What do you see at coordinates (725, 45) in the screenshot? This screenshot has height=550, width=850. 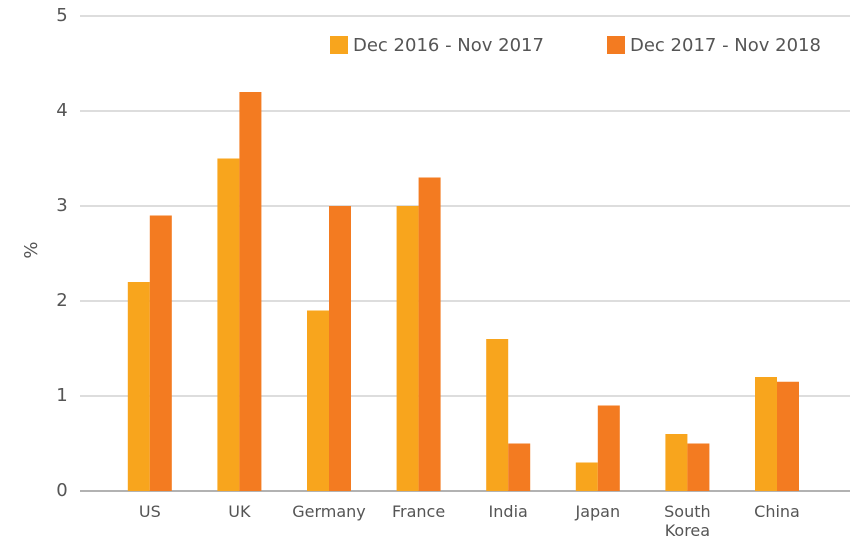 I see `legend-label: Dec 2017 - Nov 2018` at bounding box center [725, 45].